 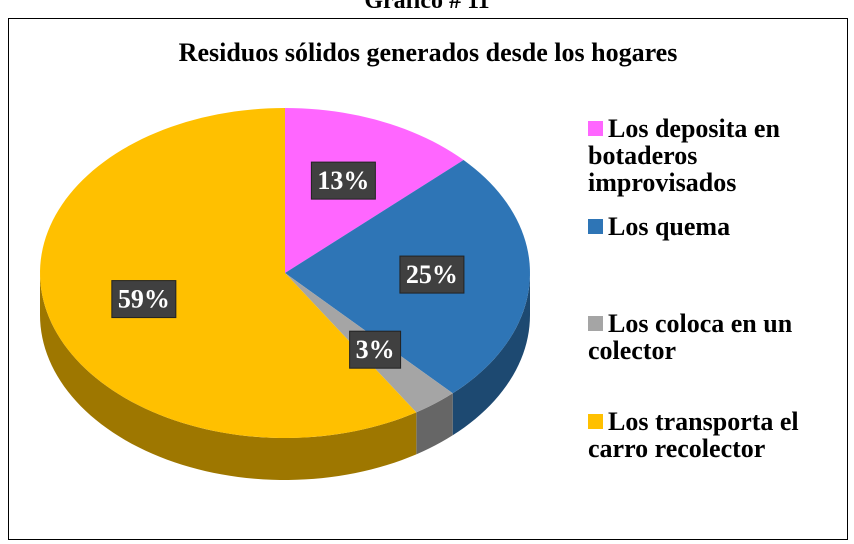 I want to click on data-label: 13%, so click(x=343, y=180).